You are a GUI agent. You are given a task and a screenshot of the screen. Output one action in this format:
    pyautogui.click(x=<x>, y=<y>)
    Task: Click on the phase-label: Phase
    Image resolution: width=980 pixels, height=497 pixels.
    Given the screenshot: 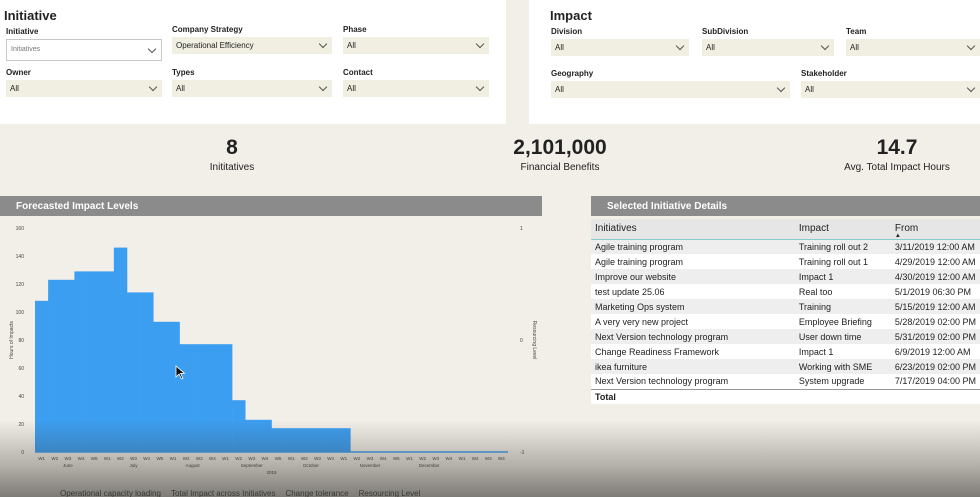 What is the action you would take?
    pyautogui.click(x=355, y=29)
    